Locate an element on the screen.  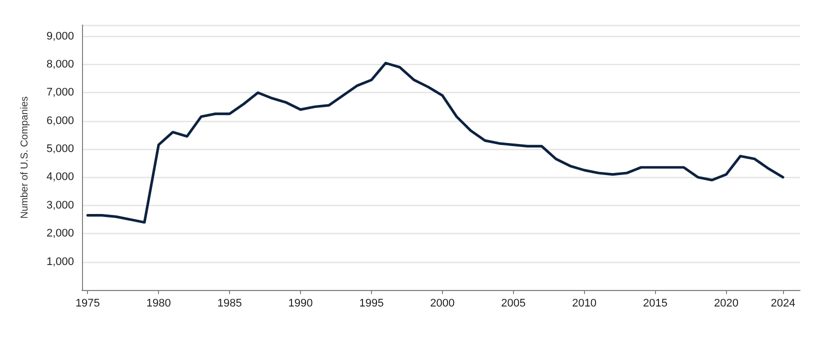
x-tick-label: 2015 is located at coordinates (655, 304).